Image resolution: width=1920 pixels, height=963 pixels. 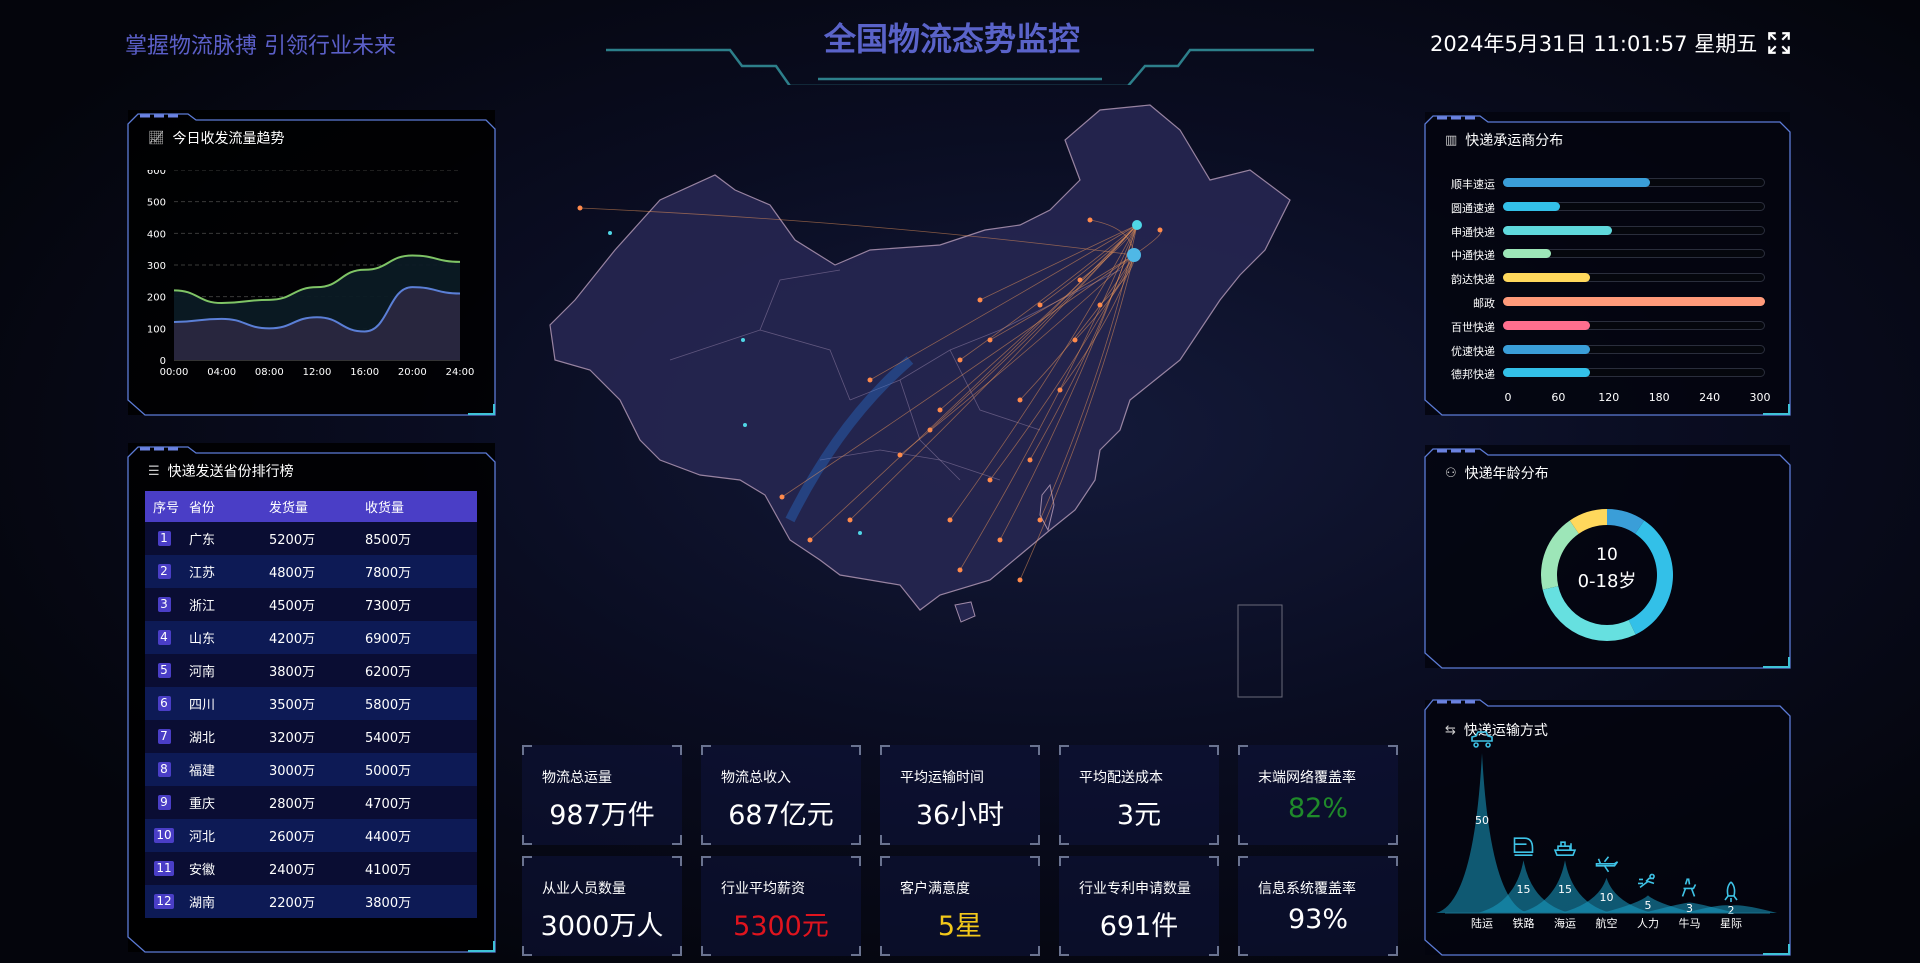 What do you see at coordinates (154, 471) in the screenshot?
I see `list-icon: ☰` at bounding box center [154, 471].